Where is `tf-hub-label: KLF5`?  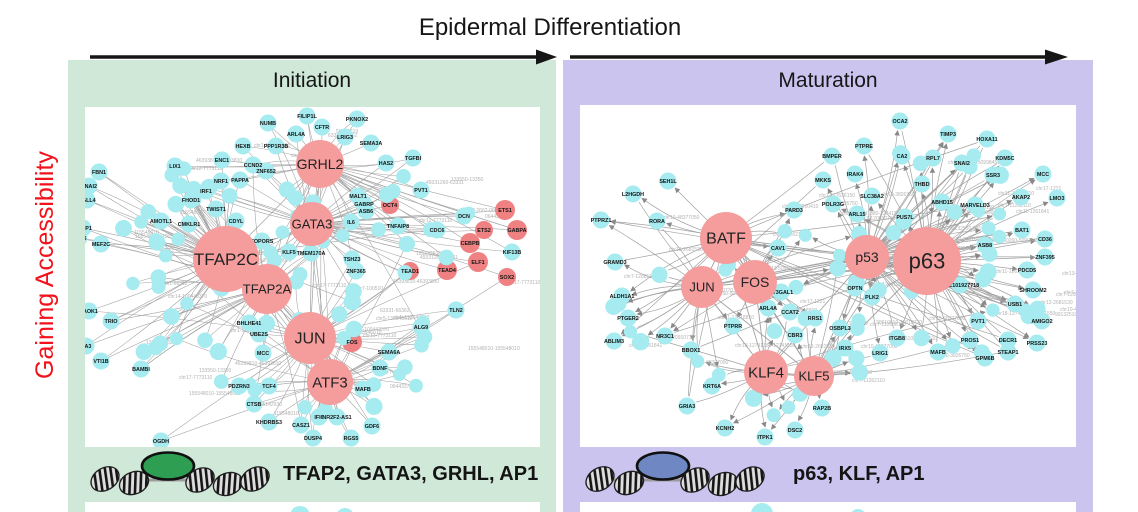
tf-hub-label: KLF5 is located at coordinates (813, 376).